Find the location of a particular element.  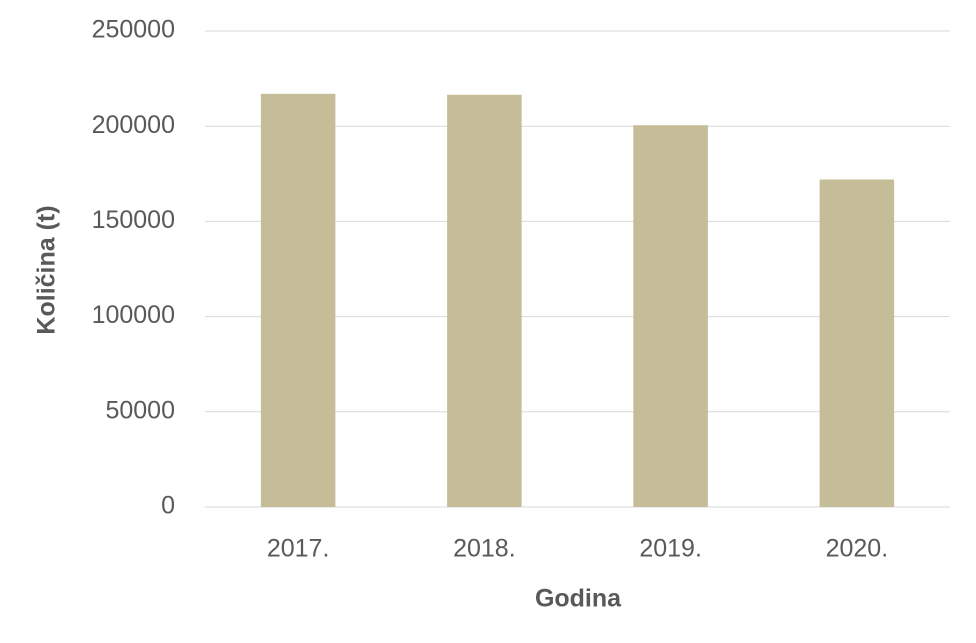

y-axis-title: Količina (t) is located at coordinates (47, 269).